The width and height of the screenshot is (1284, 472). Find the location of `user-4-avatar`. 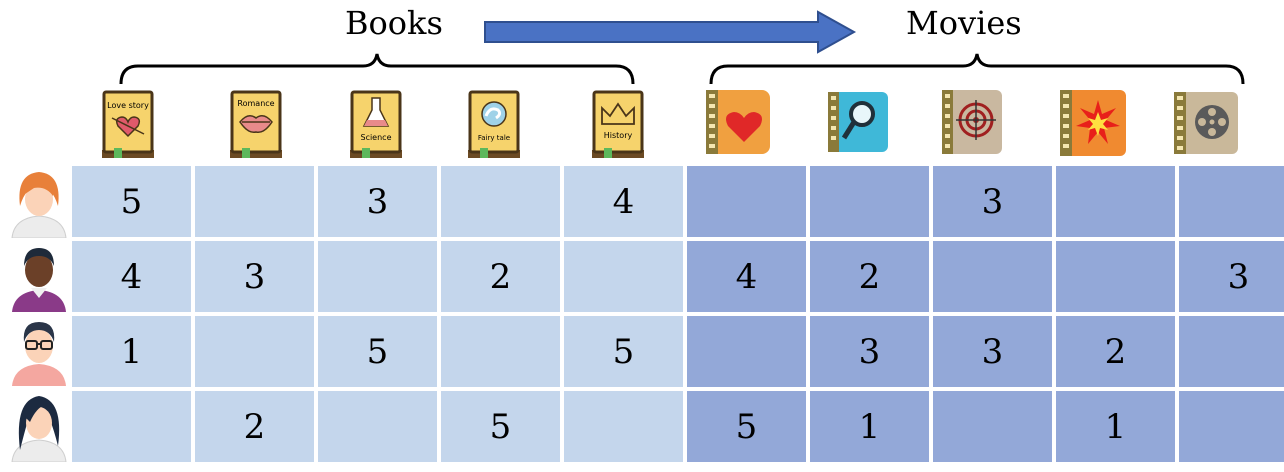

user-4-avatar is located at coordinates (39, 429).